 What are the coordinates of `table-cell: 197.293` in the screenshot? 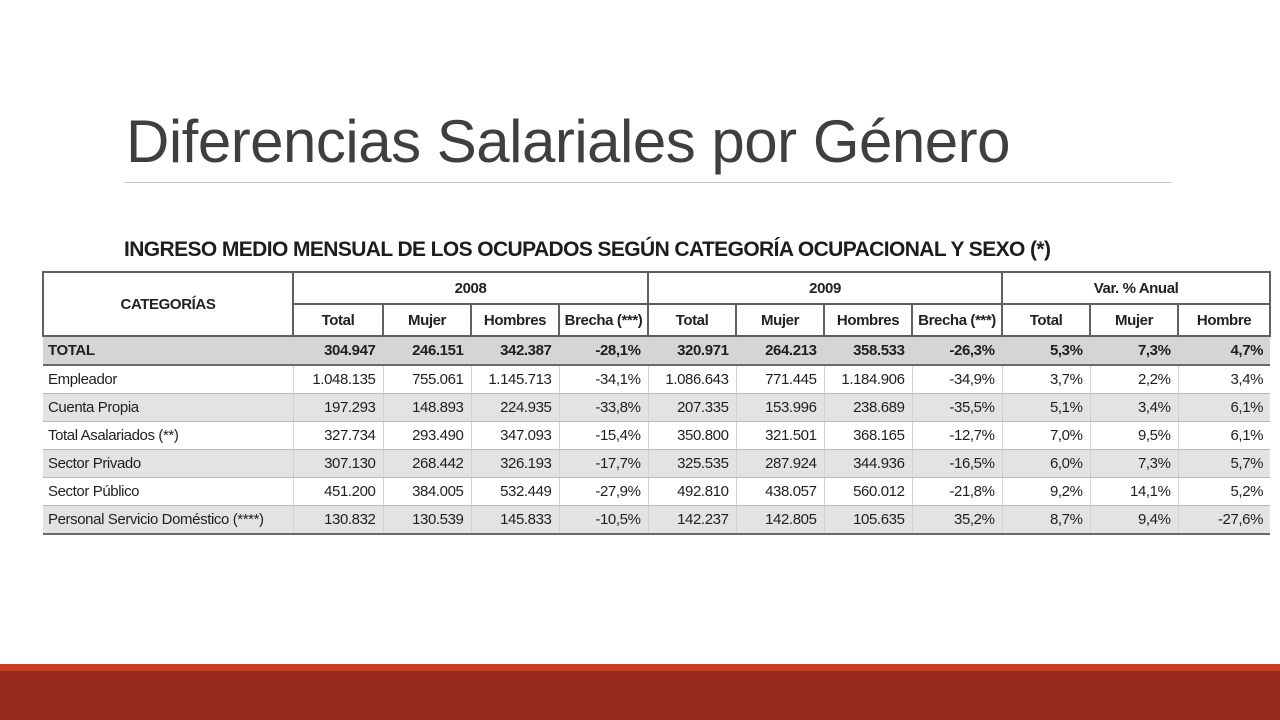 It's located at (337, 407).